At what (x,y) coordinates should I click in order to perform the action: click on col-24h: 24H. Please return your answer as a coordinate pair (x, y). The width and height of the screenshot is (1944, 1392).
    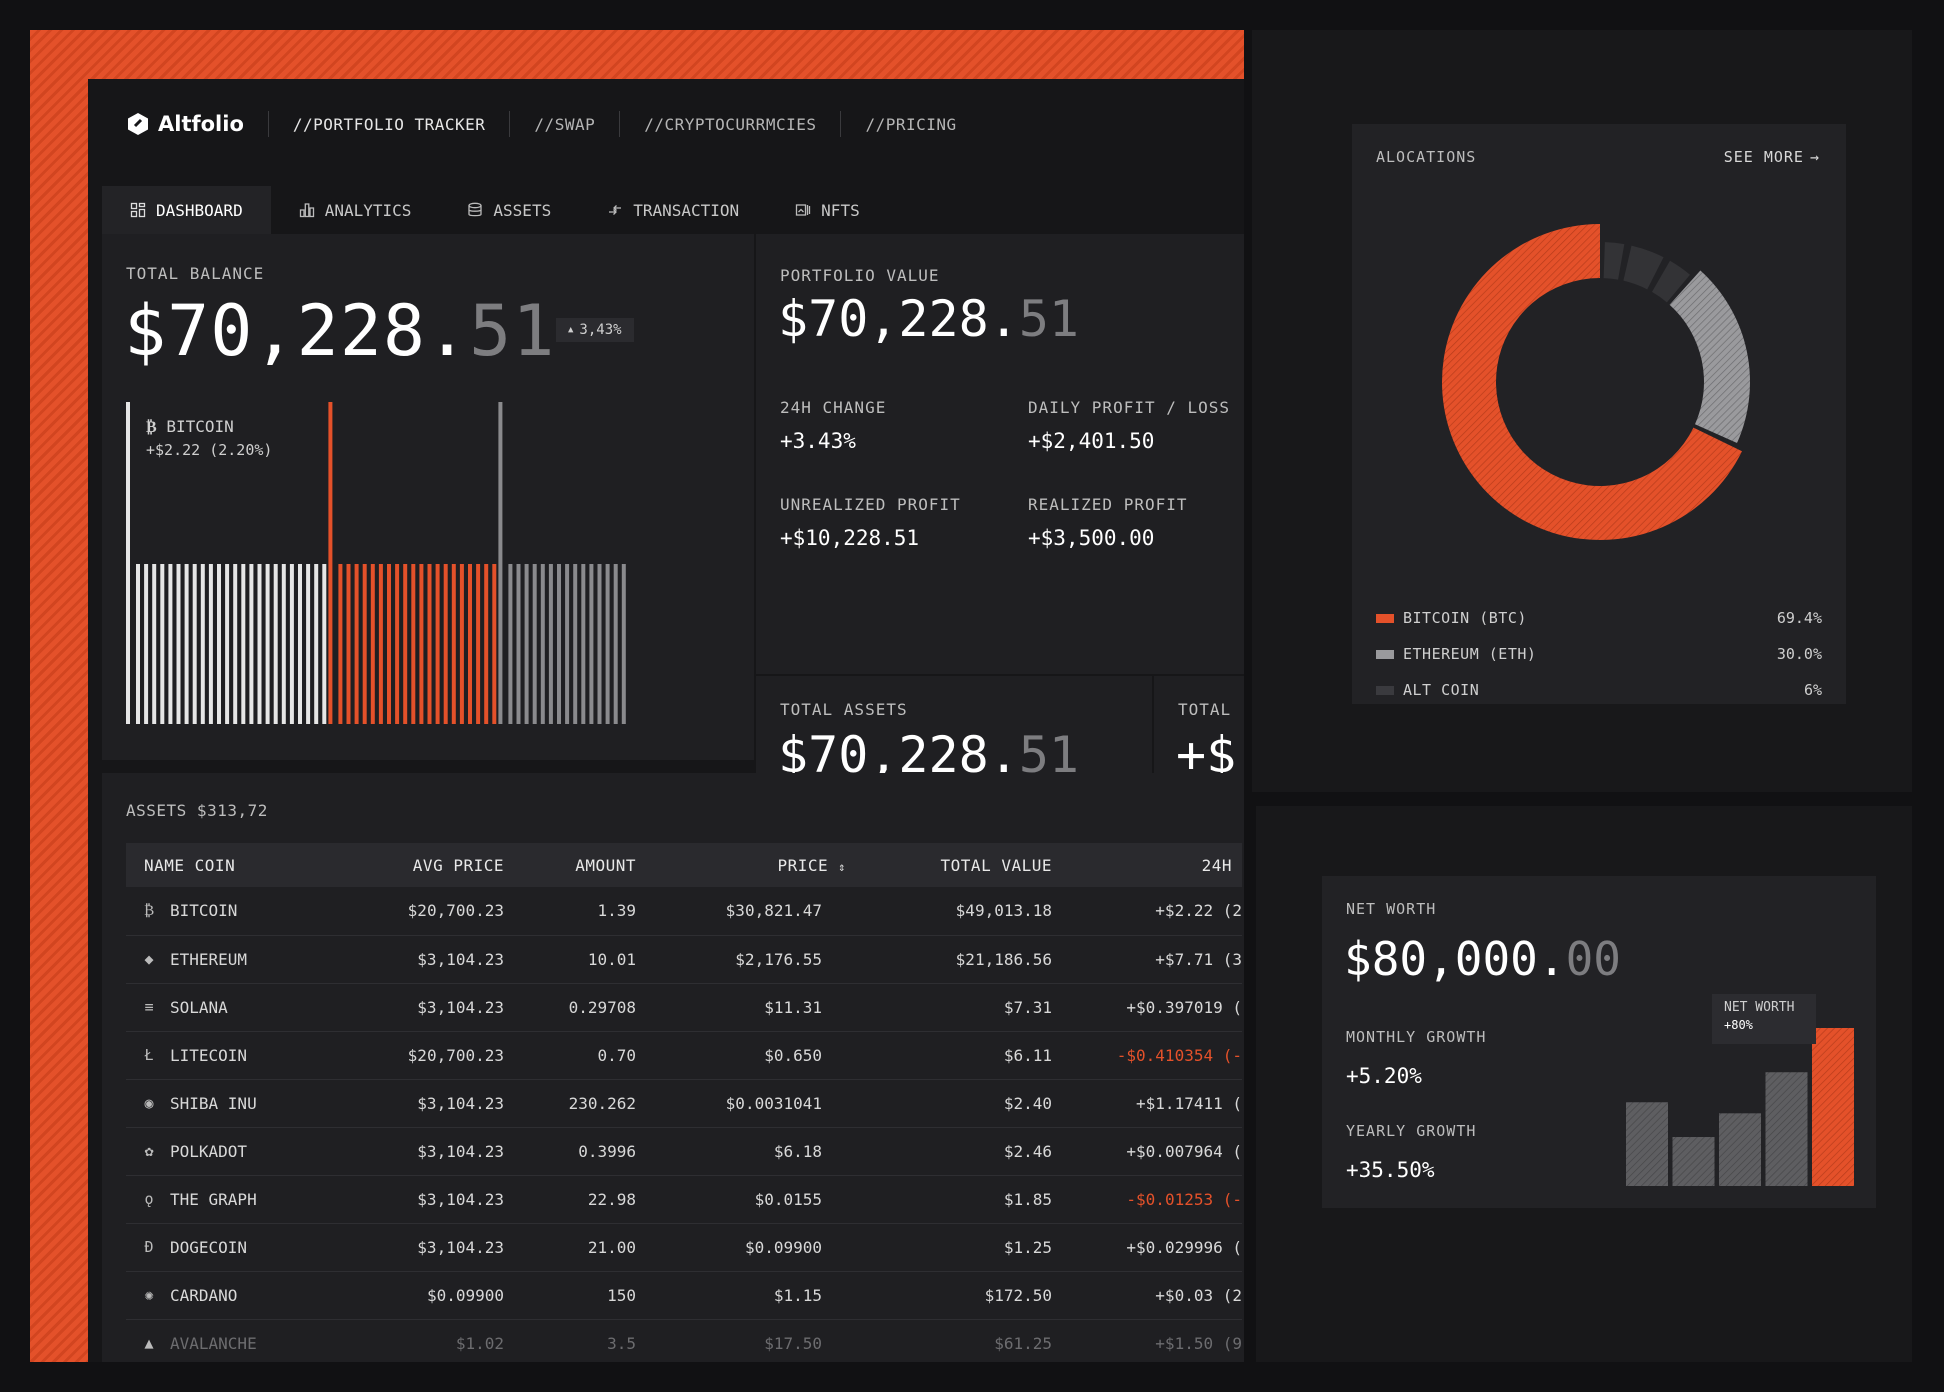
    Looking at the image, I should click on (1147, 865).